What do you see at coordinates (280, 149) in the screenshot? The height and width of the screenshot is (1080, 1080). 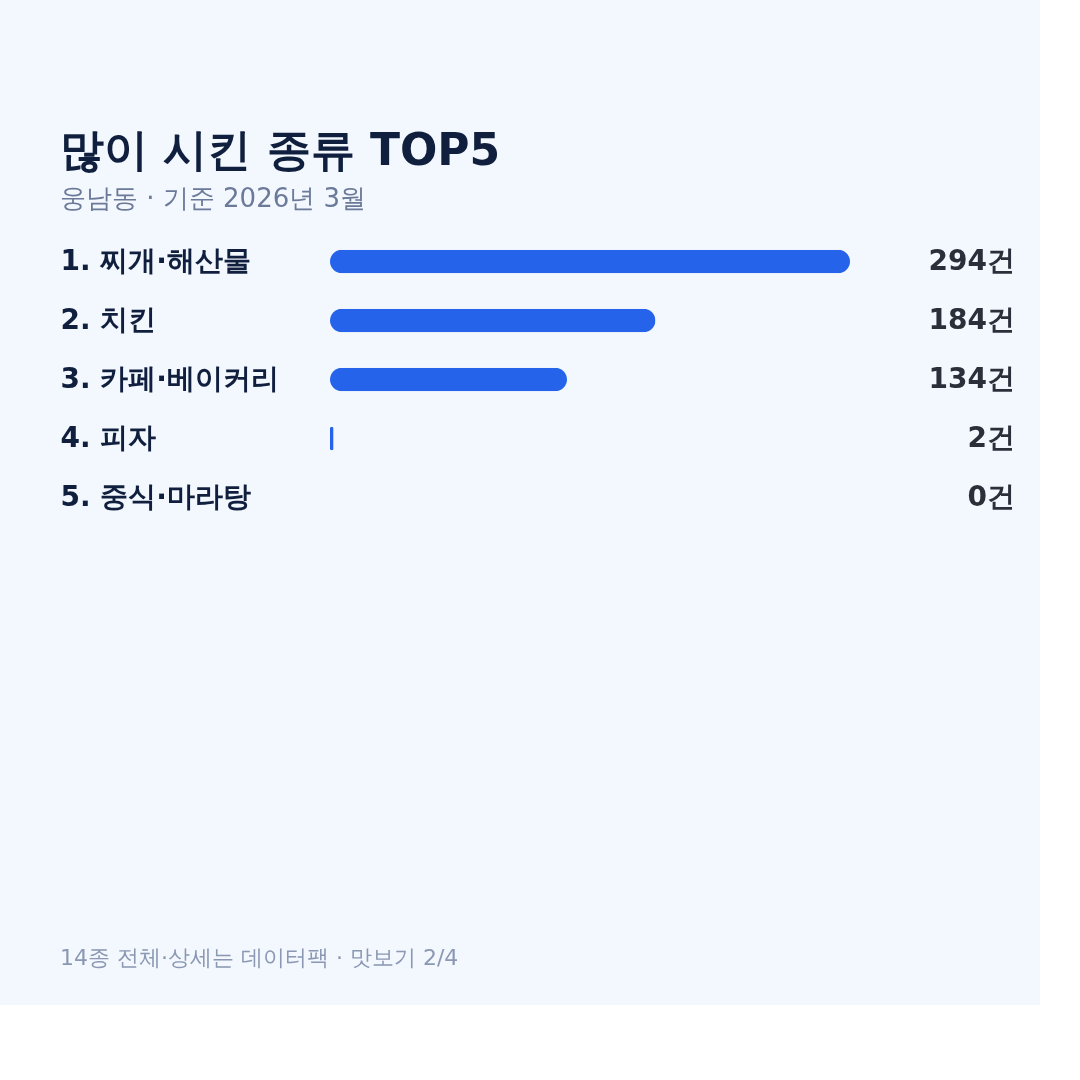 I see `chart-title: 많이 시킨 종류 TOP5` at bounding box center [280, 149].